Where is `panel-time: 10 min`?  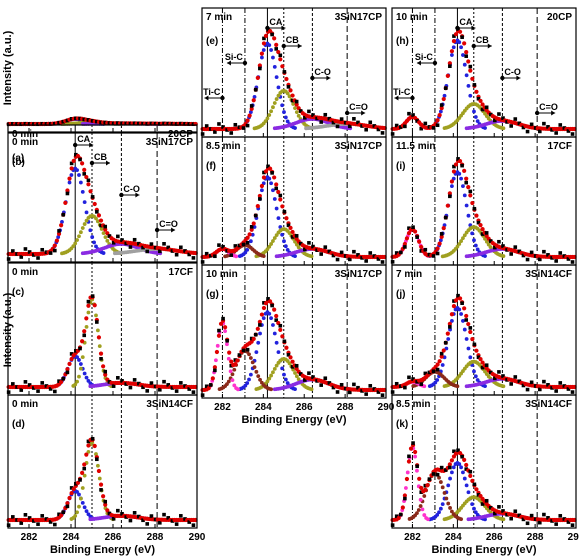
panel-time: 10 min is located at coordinates (222, 274).